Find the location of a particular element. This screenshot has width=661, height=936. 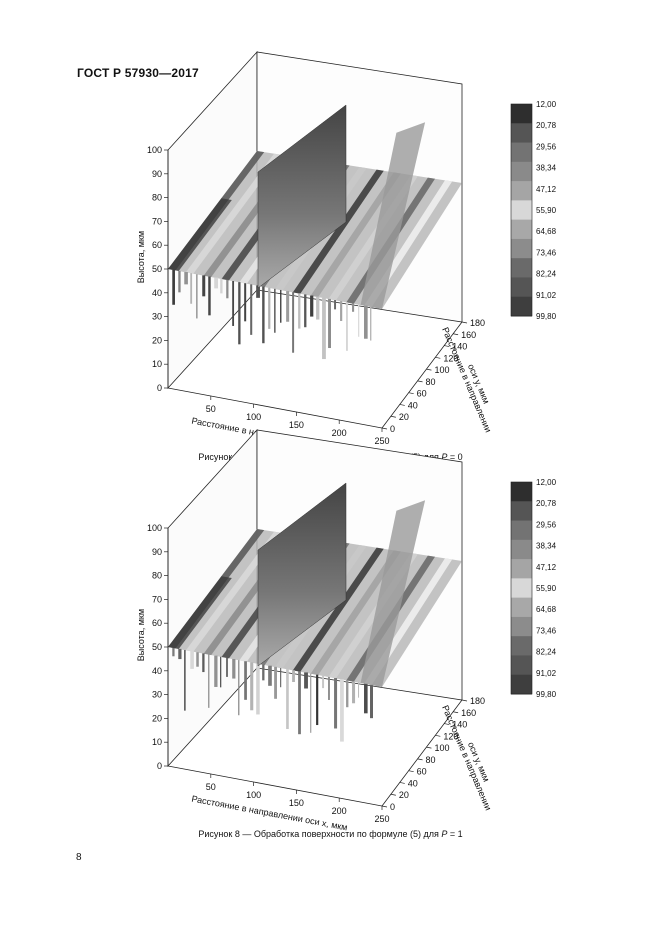

z-tick-label: 0 is located at coordinates (159, 766).